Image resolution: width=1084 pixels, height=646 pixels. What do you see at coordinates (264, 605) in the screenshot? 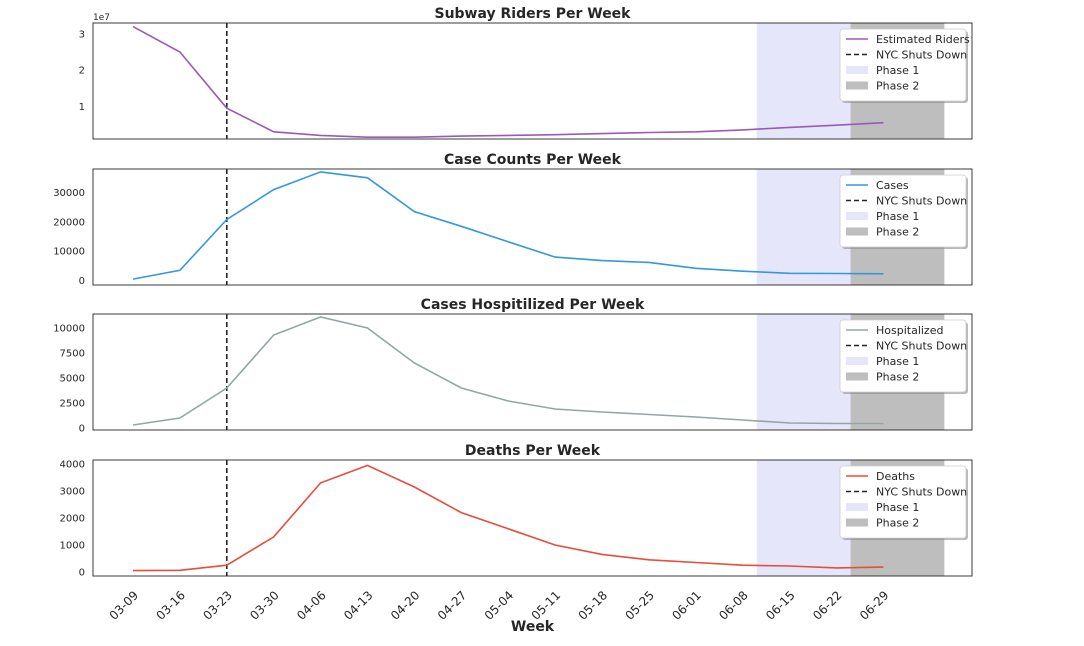
I see `x-tick-label: 03-30` at bounding box center [264, 605].